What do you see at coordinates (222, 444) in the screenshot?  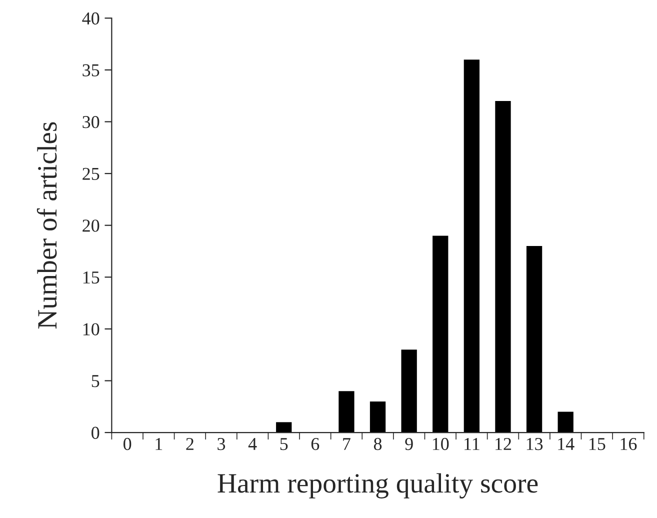 I see `x-tick-label: 3` at bounding box center [222, 444].